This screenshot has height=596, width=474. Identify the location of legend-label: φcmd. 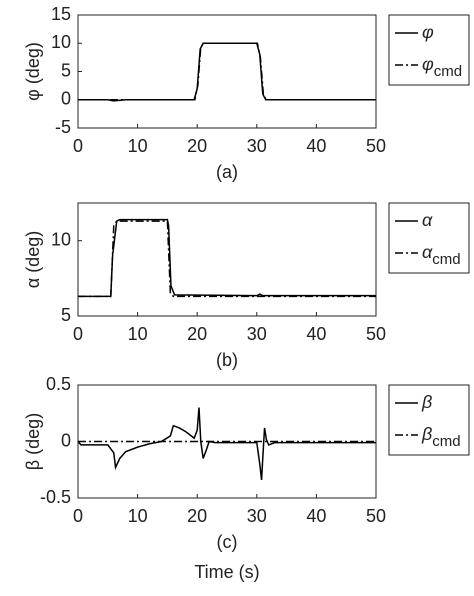
(442, 67).